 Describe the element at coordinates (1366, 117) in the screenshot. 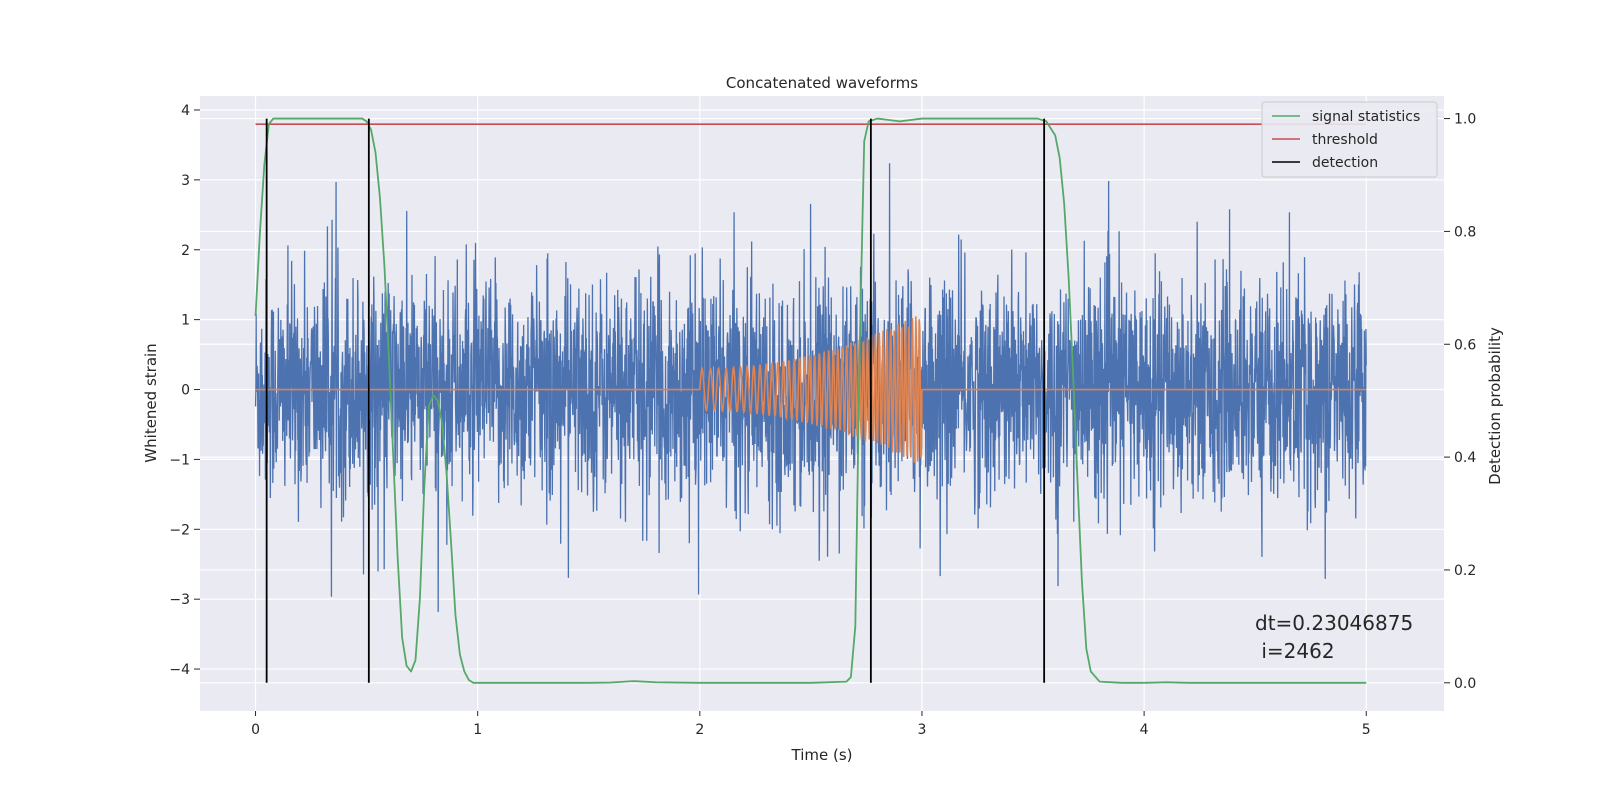

I see `legend-label-signal-statistics: signal statistics` at that location.